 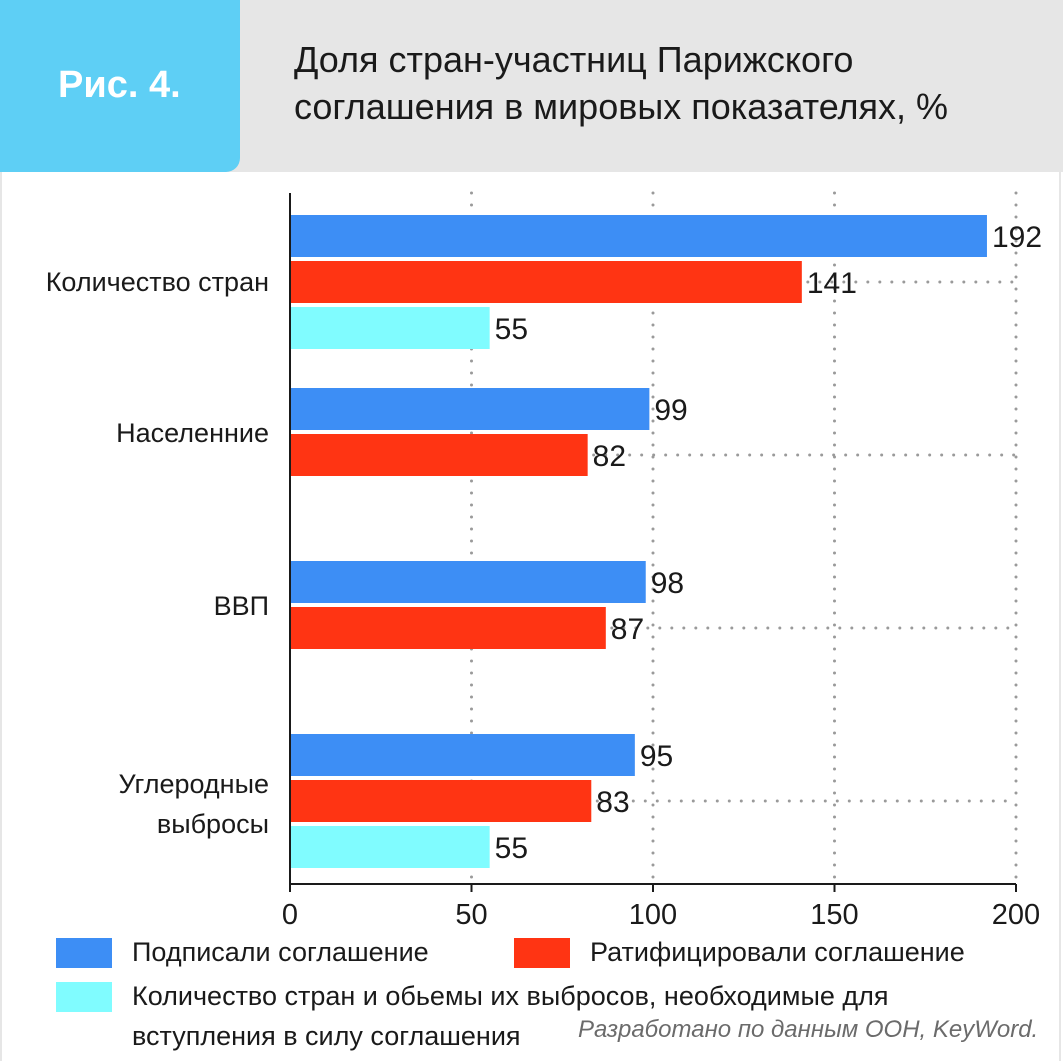 What do you see at coordinates (280, 952) in the screenshot?
I see `legend-label-signed: Подписали соглашение` at bounding box center [280, 952].